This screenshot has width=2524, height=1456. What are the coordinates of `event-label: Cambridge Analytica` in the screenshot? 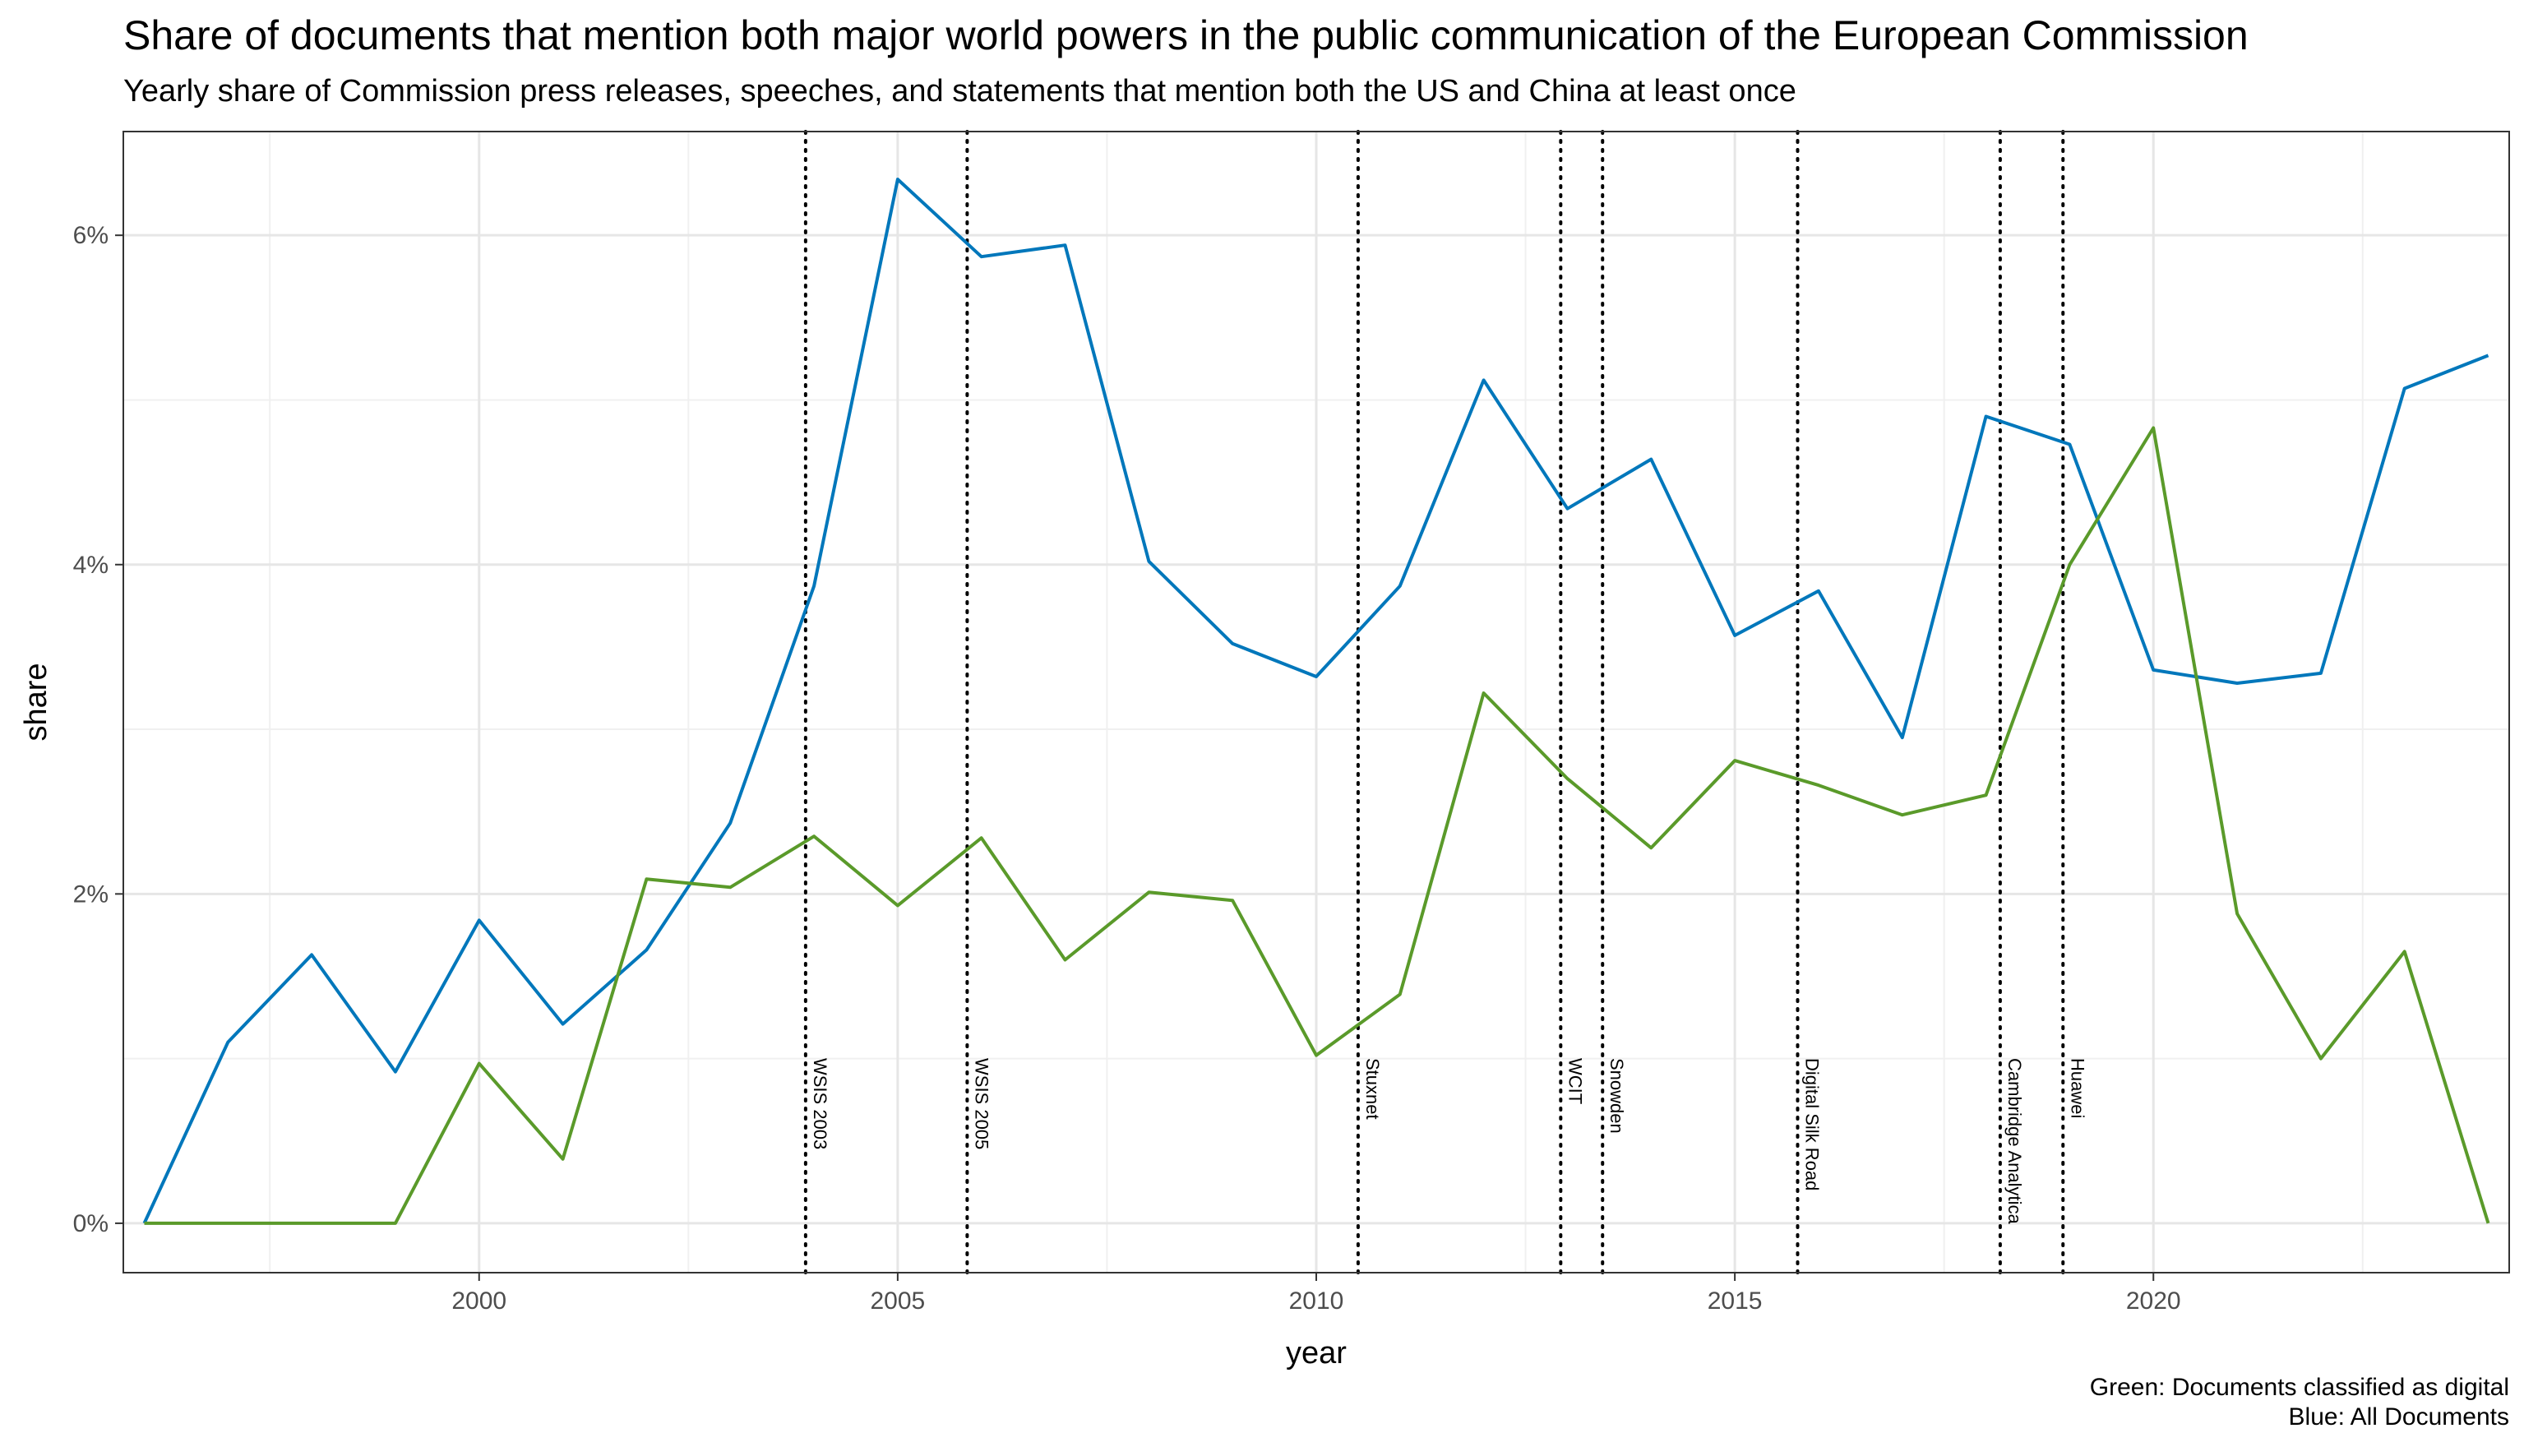 It's located at (2014, 1141).